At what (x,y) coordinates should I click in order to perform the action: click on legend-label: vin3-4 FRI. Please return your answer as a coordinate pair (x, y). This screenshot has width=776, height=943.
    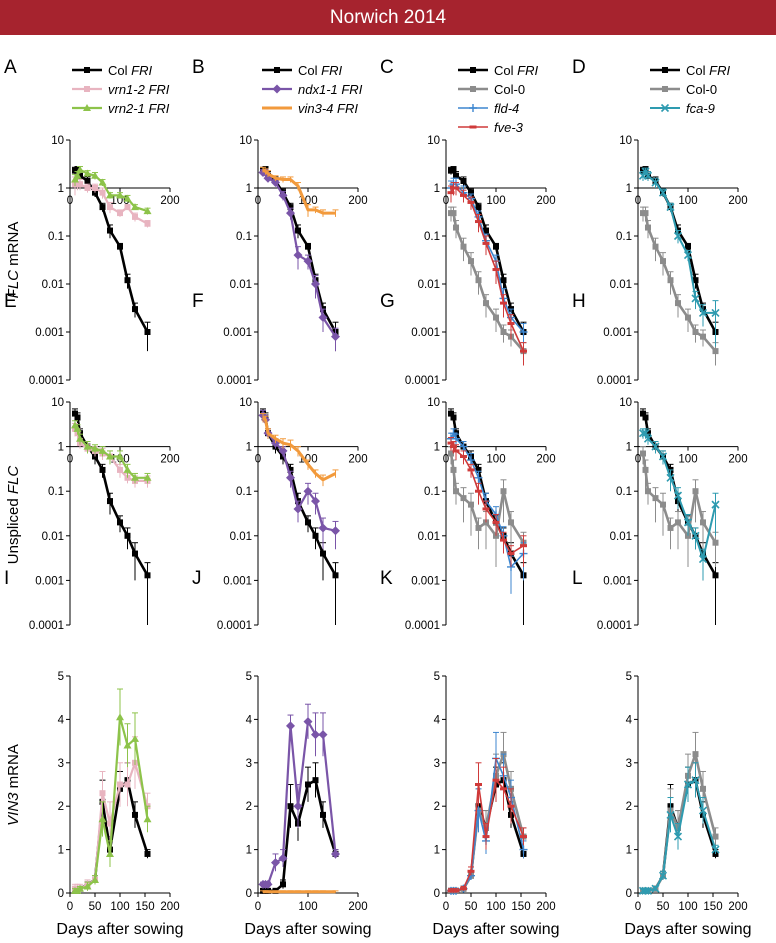
    Looking at the image, I should click on (328, 108).